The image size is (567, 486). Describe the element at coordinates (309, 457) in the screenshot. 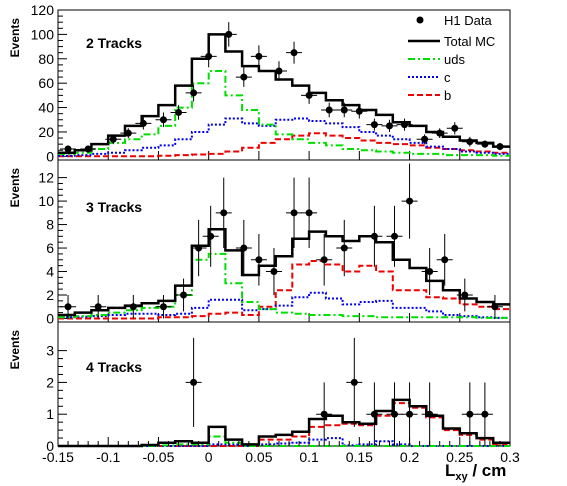

I see `x-tick-label: 0.1` at that location.